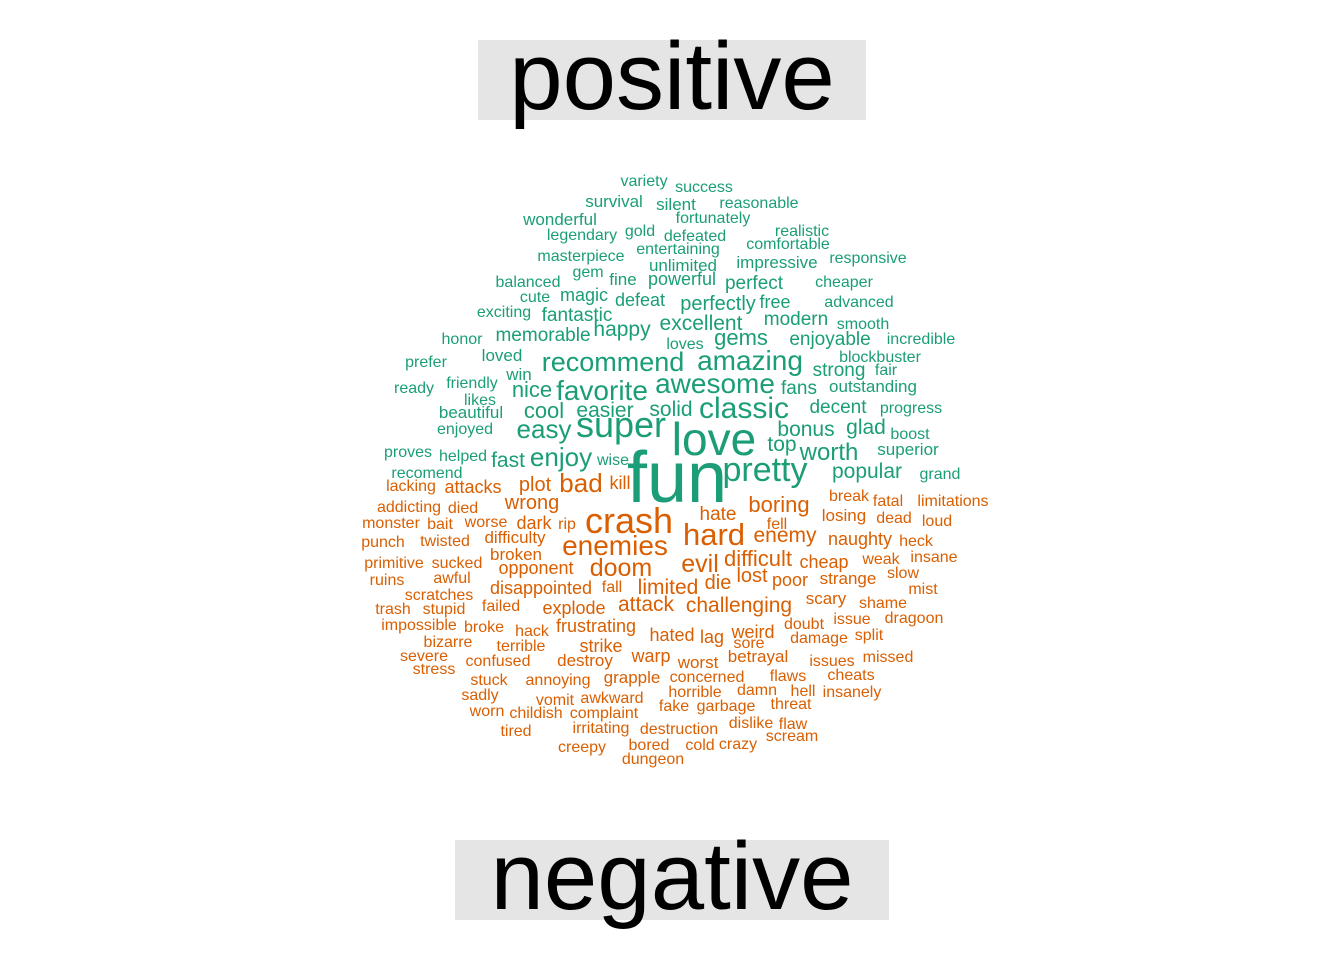 This screenshot has width=1344, height=960. I want to click on word-negative-weak: weak, so click(880, 559).